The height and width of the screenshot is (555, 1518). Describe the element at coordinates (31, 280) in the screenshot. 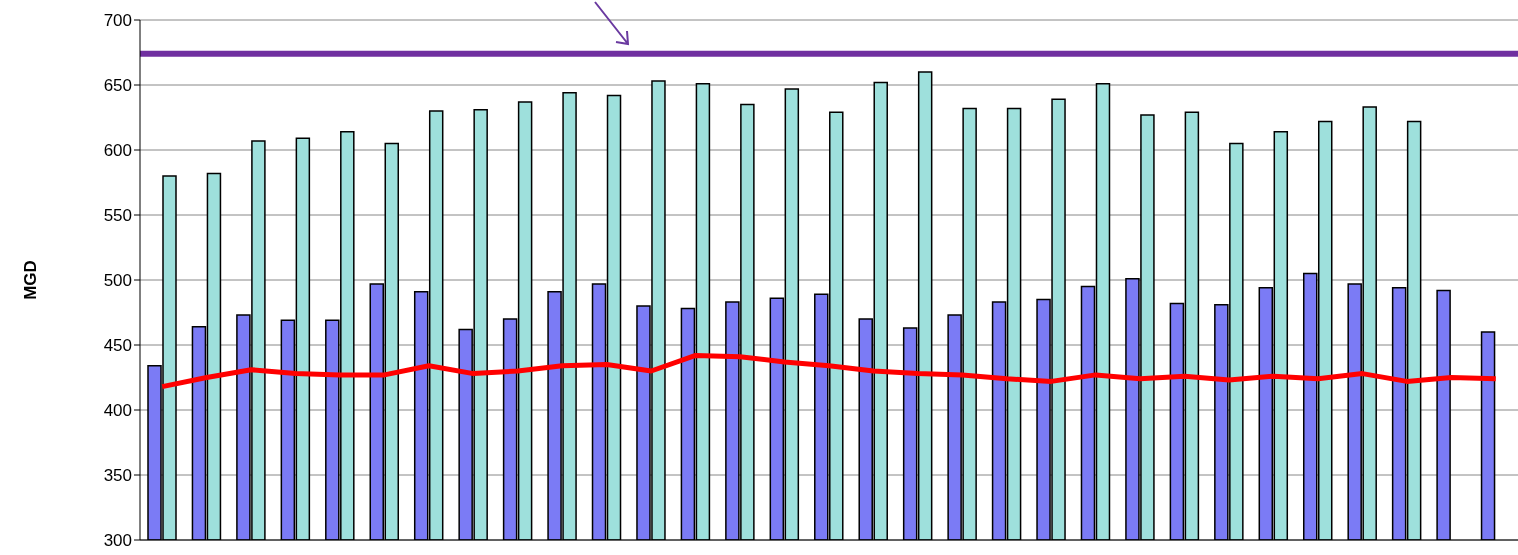

I see `y-axis-title: MGD` at that location.